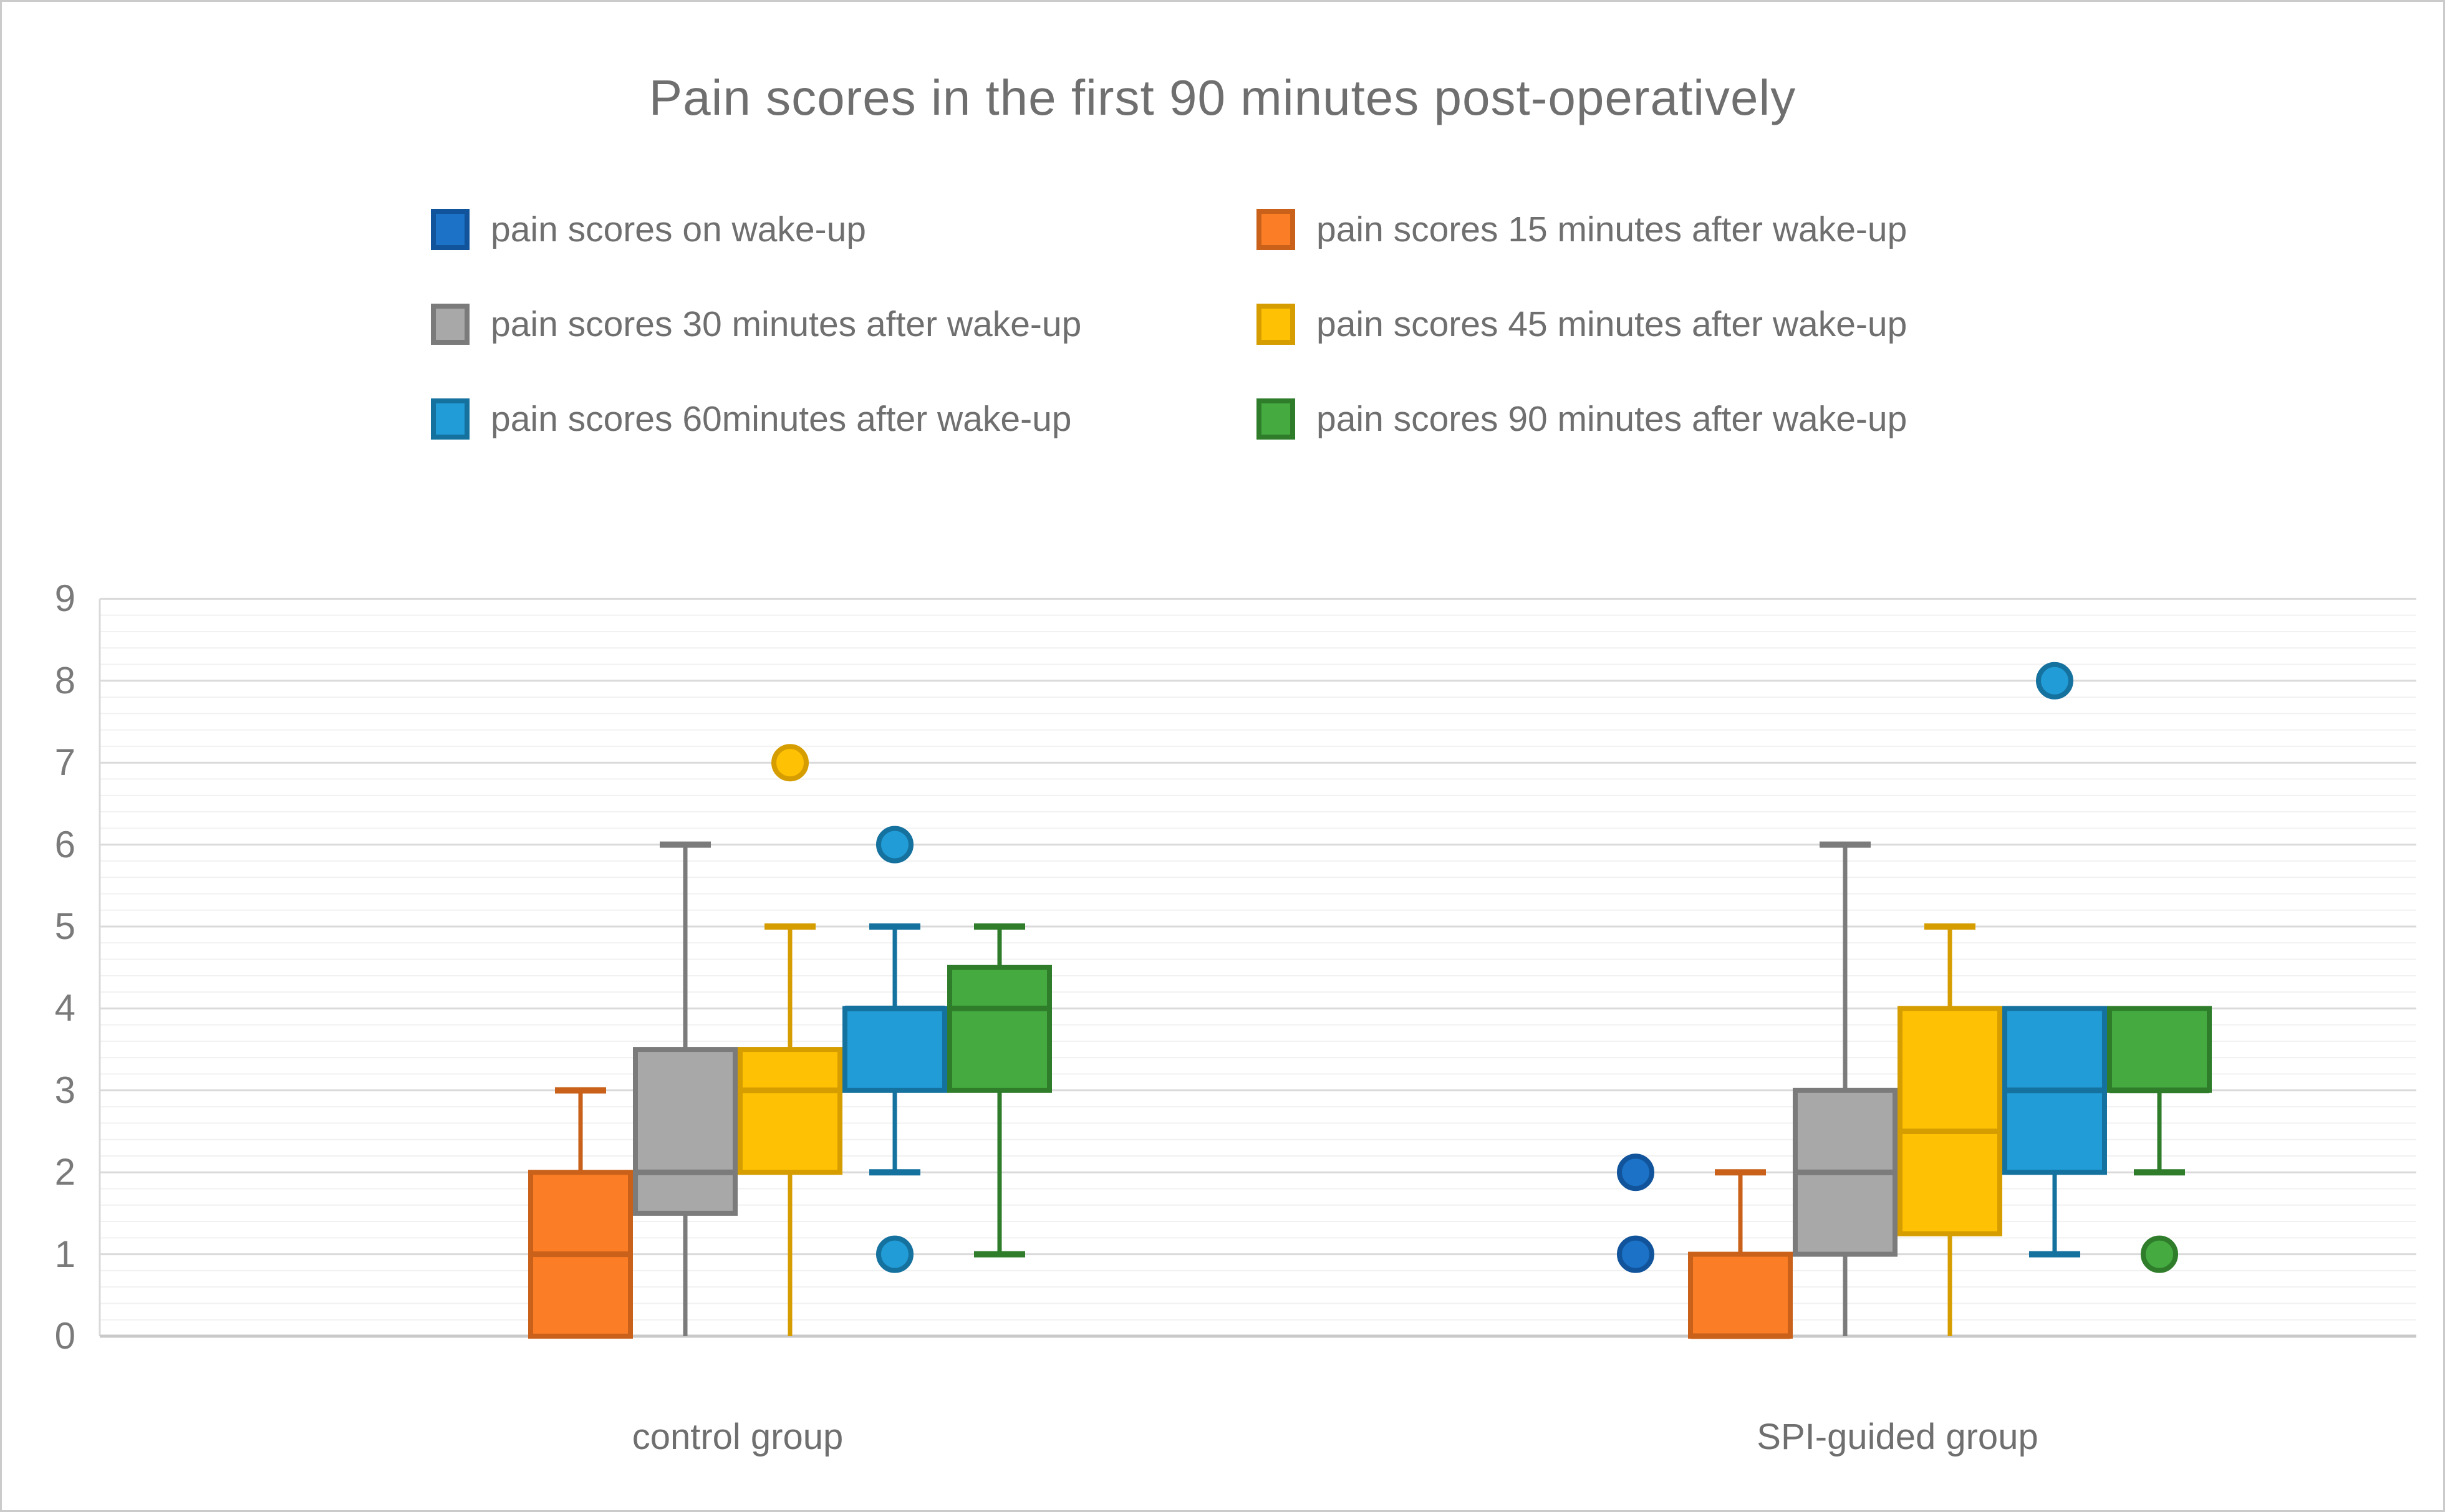  Describe the element at coordinates (64, 1172) in the screenshot. I see `y-tick-label: 2` at that location.